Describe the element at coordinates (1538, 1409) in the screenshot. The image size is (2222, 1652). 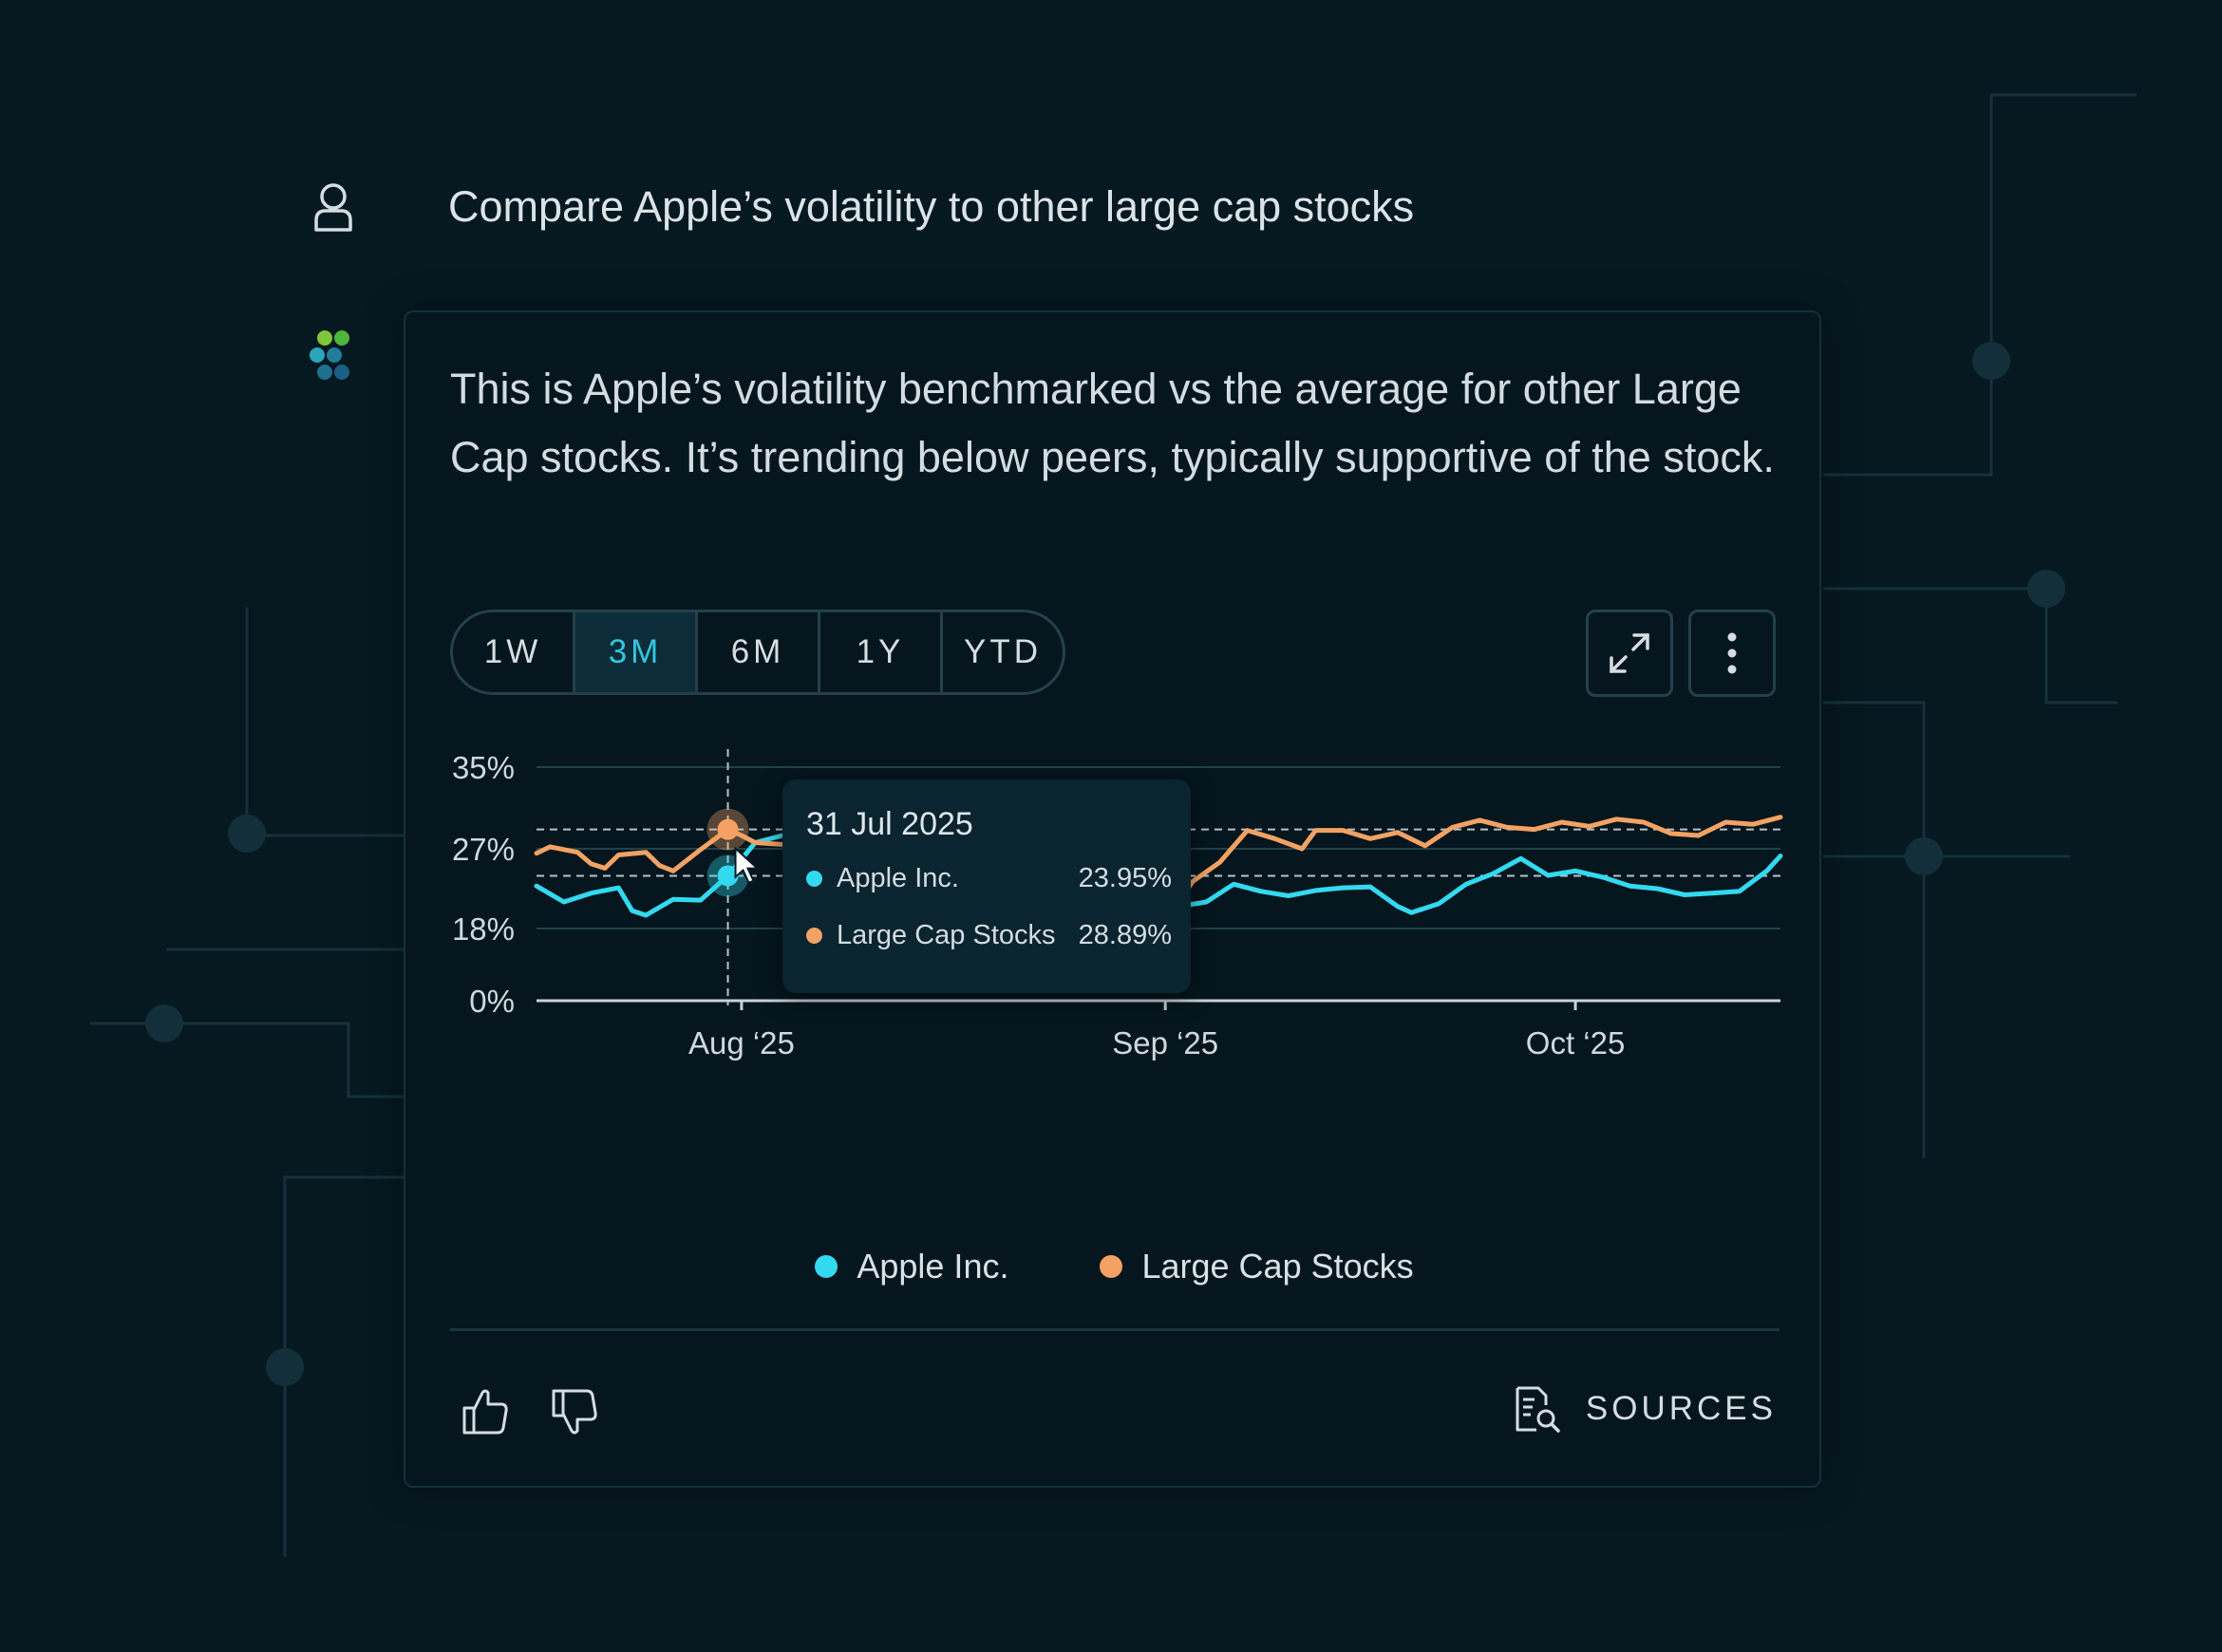
I see `sources-icon` at that location.